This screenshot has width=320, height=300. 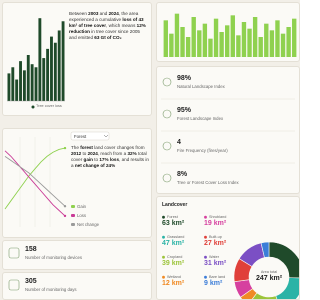 I want to click on dropdown-label: Forest, so click(x=80, y=136).